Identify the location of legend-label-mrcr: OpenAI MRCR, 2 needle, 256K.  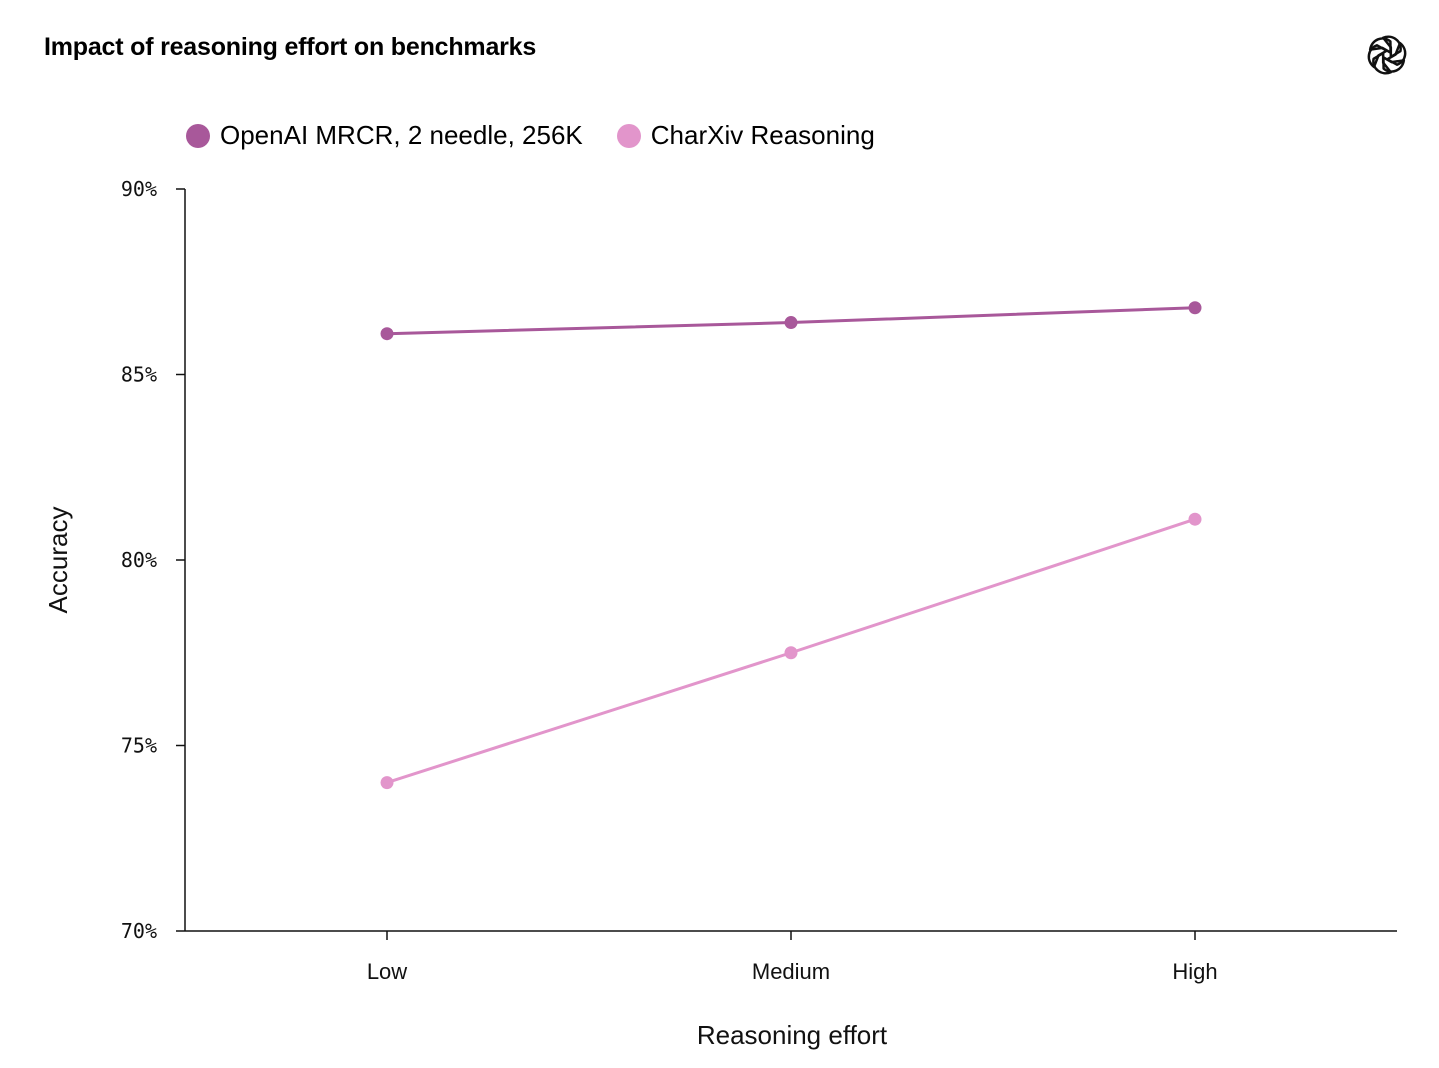
(401, 135).